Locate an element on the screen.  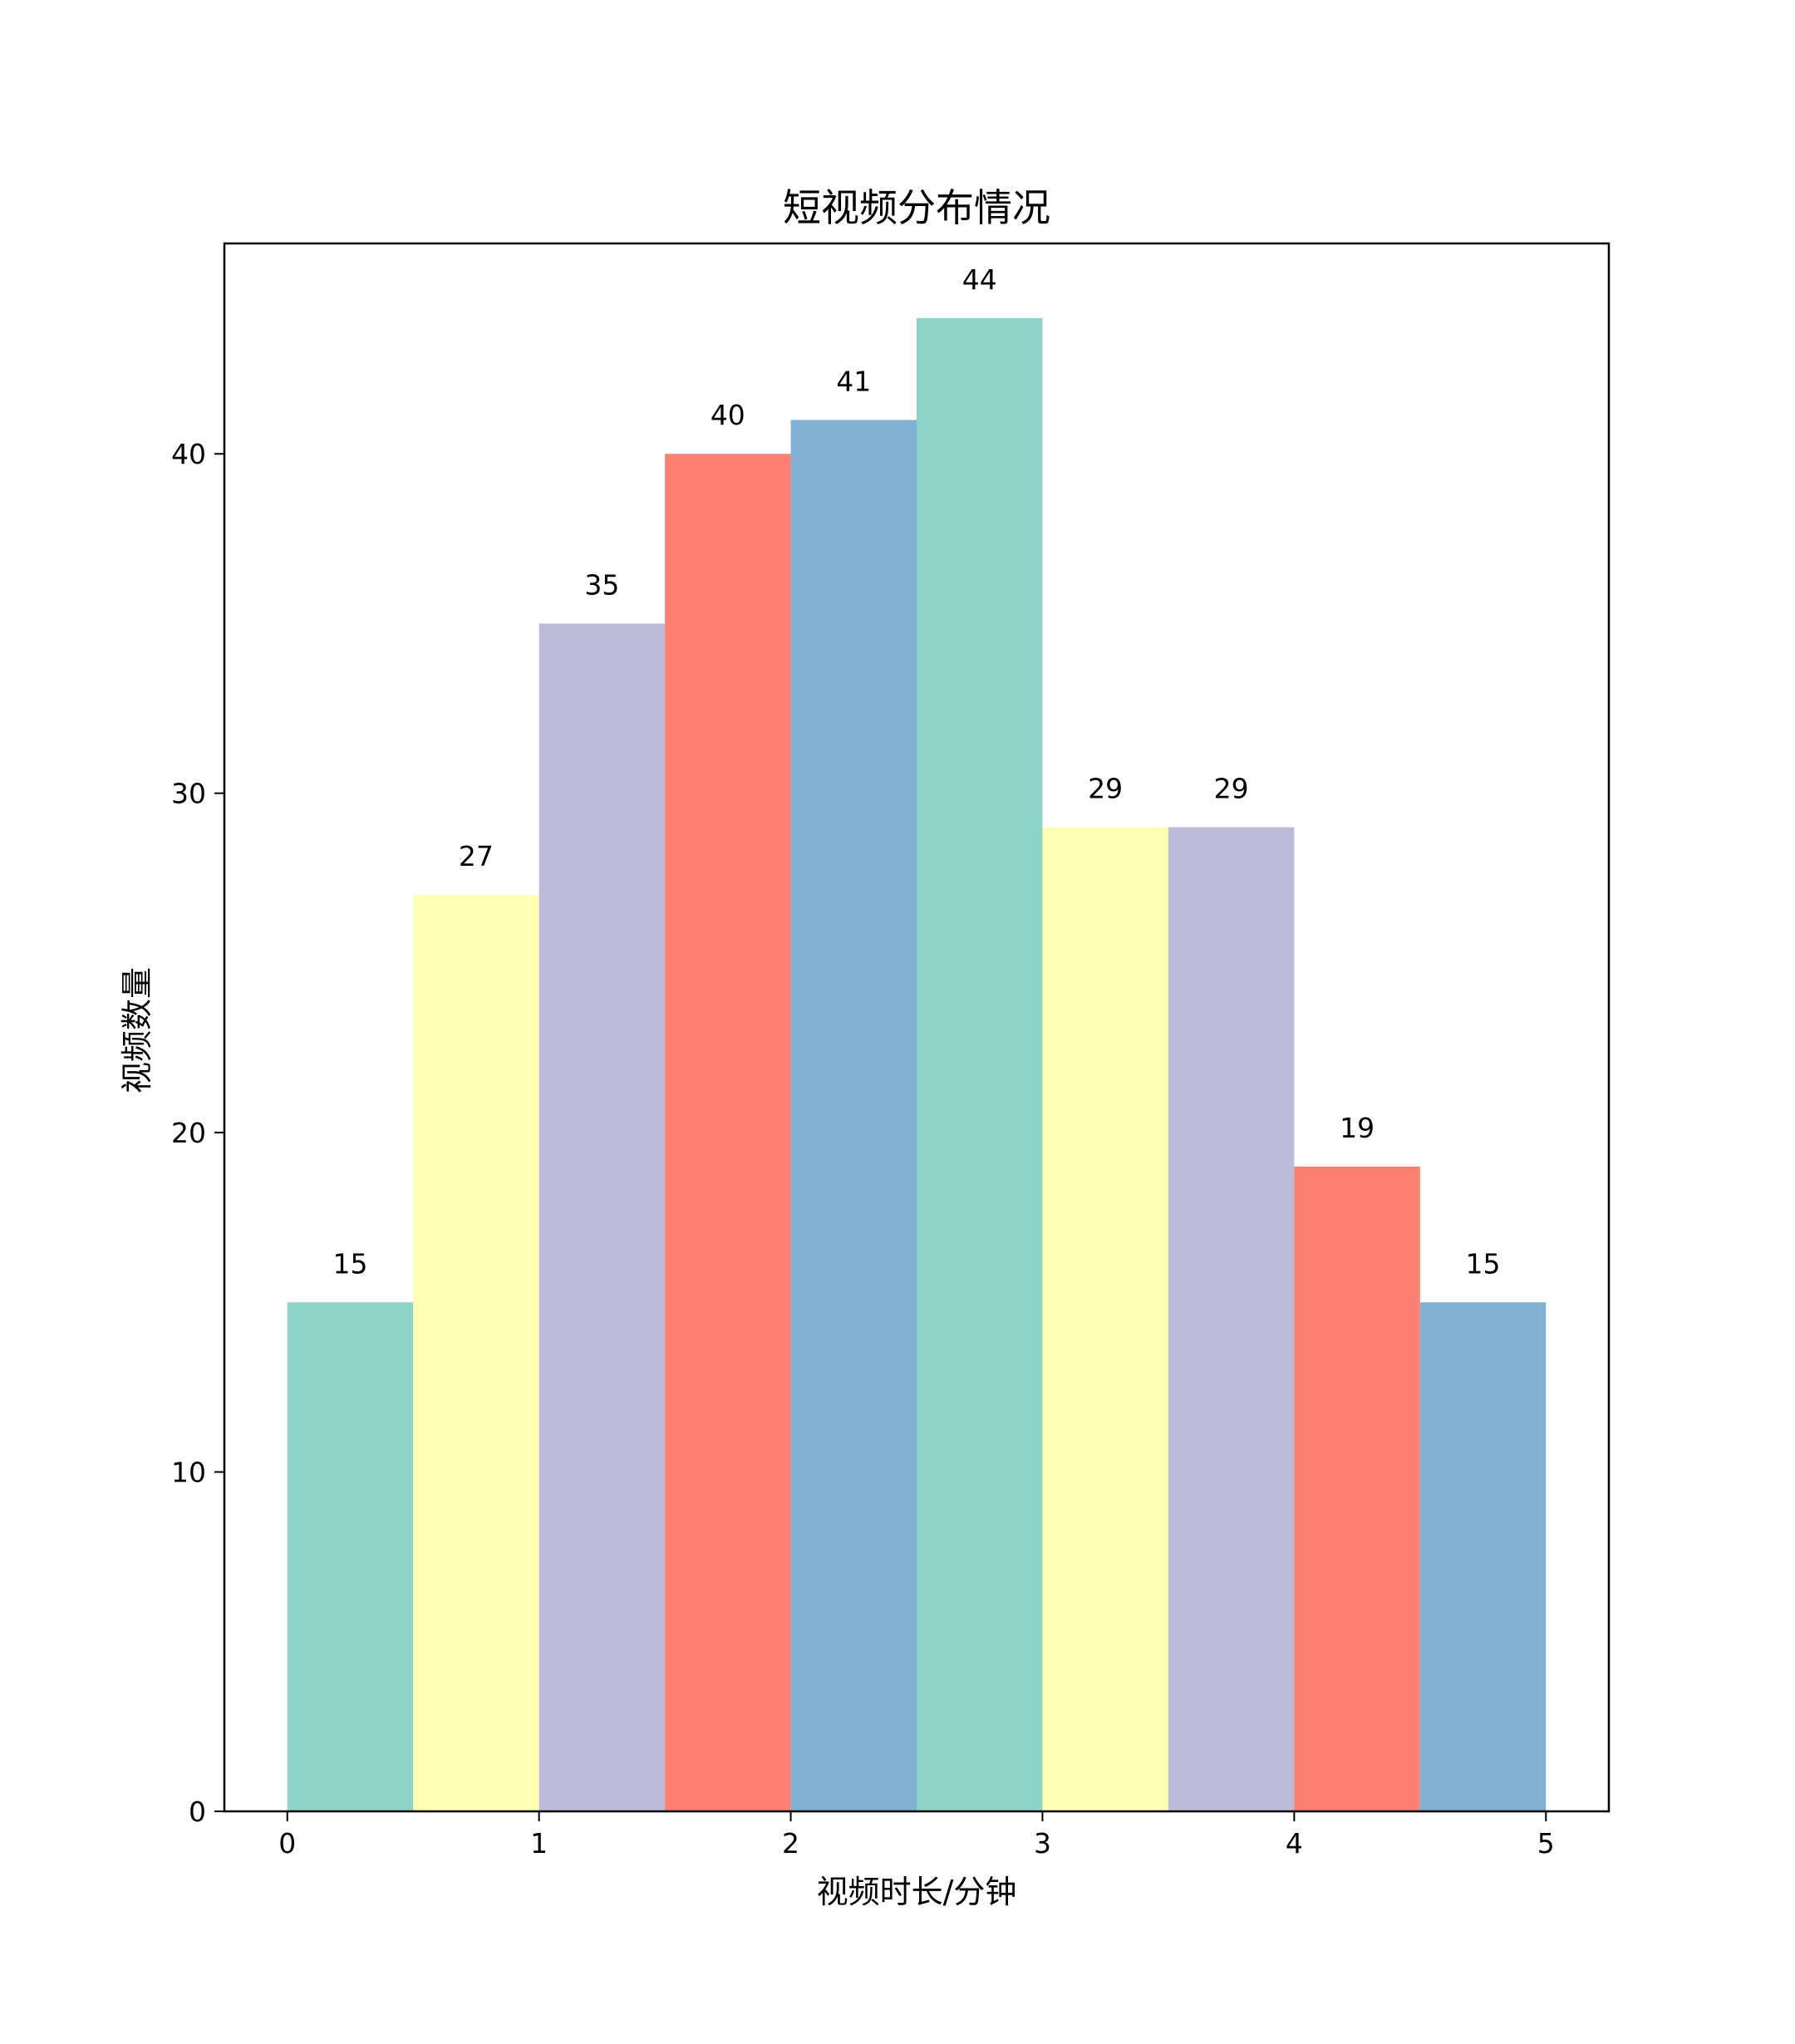
bar-value-label-4: 41 is located at coordinates (853, 381).